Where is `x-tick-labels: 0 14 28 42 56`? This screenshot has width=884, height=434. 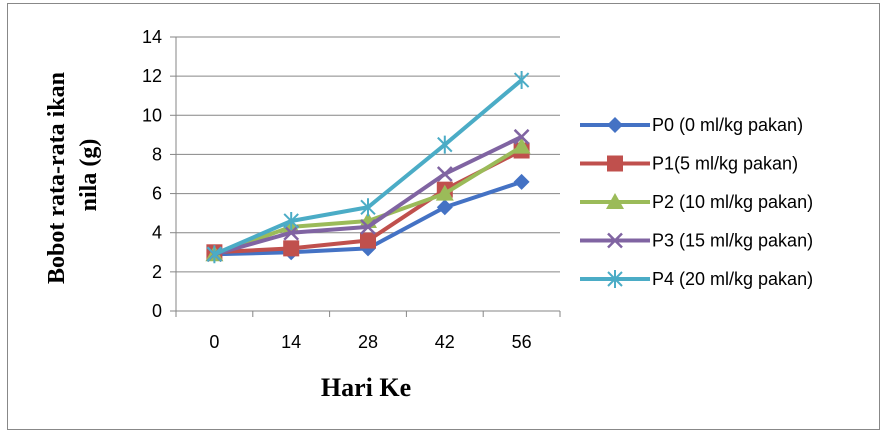
x-tick-labels: 0 14 28 42 56 is located at coordinates (370, 342).